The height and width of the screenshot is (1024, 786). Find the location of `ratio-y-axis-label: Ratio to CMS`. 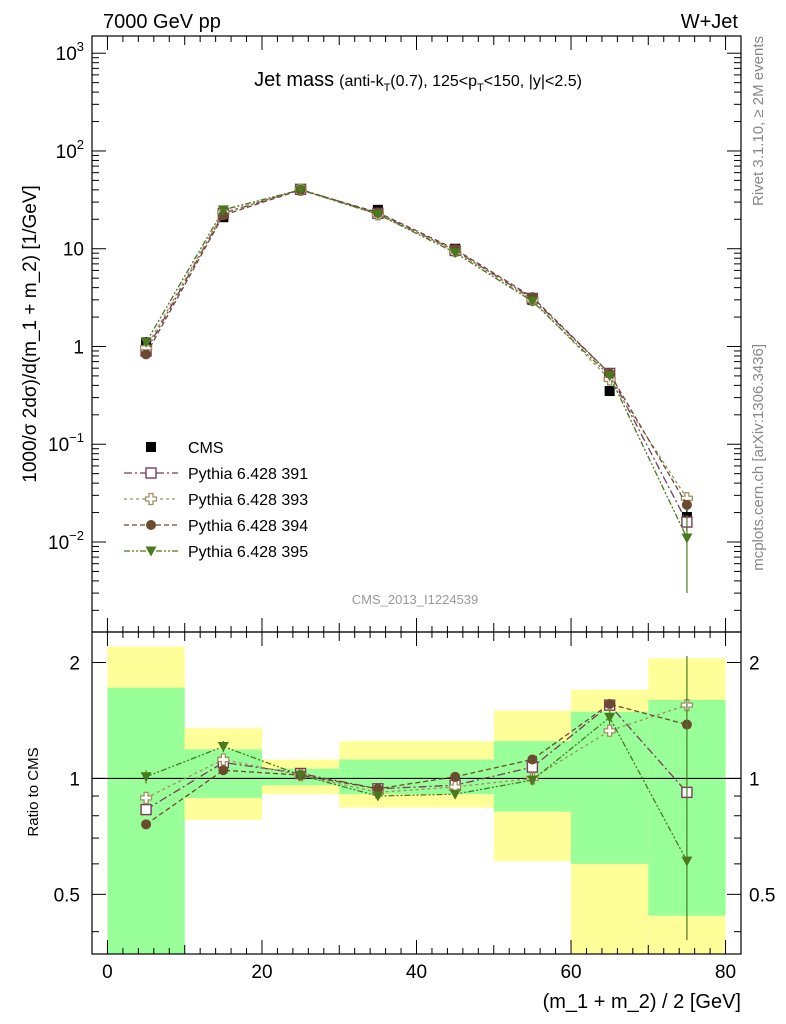

ratio-y-axis-label: Ratio to CMS is located at coordinates (33, 791).